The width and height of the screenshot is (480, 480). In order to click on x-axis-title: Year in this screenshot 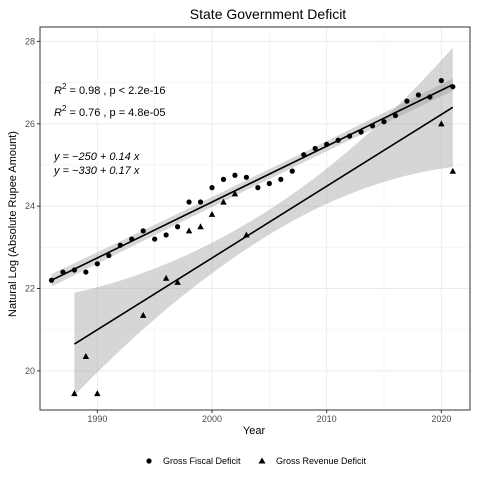, I will do `click(254, 431)`.